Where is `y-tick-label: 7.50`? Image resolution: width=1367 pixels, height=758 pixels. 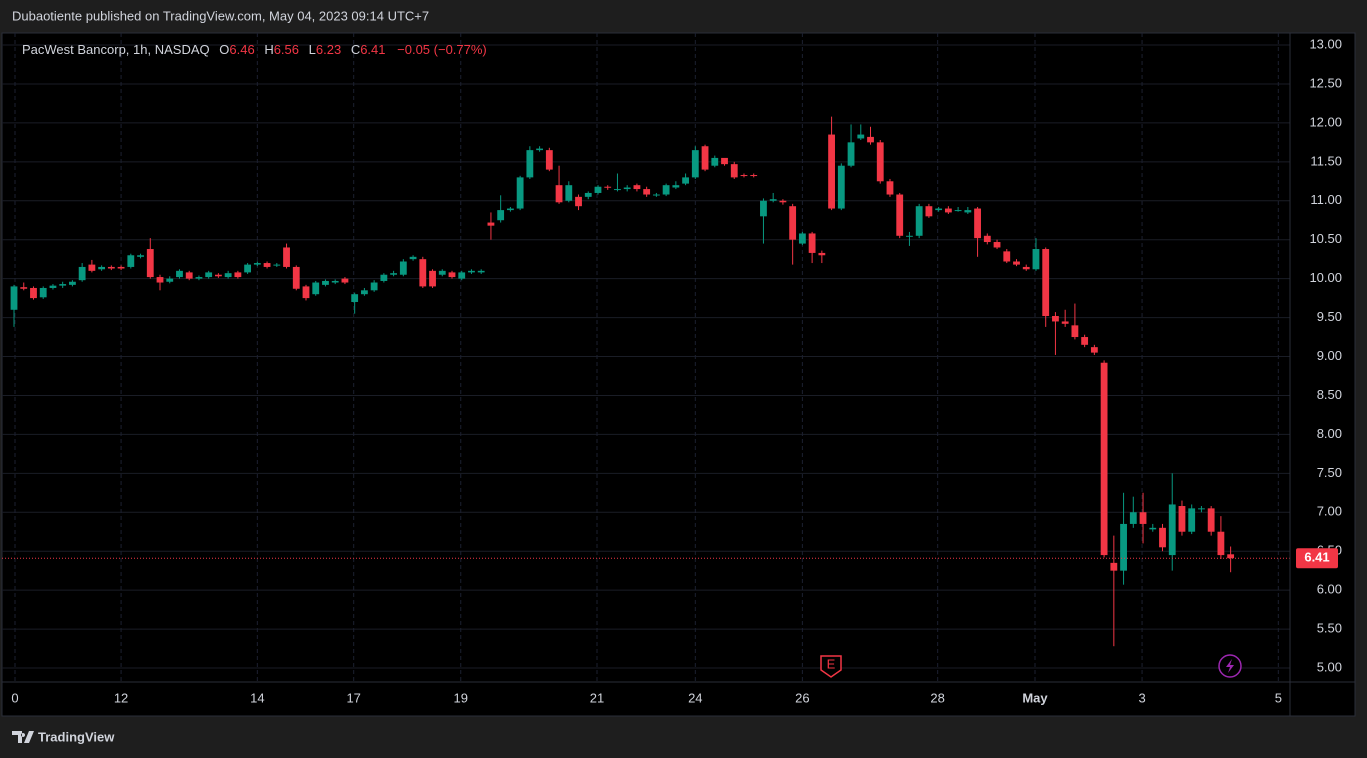 y-tick-label: 7.50 is located at coordinates (1329, 472).